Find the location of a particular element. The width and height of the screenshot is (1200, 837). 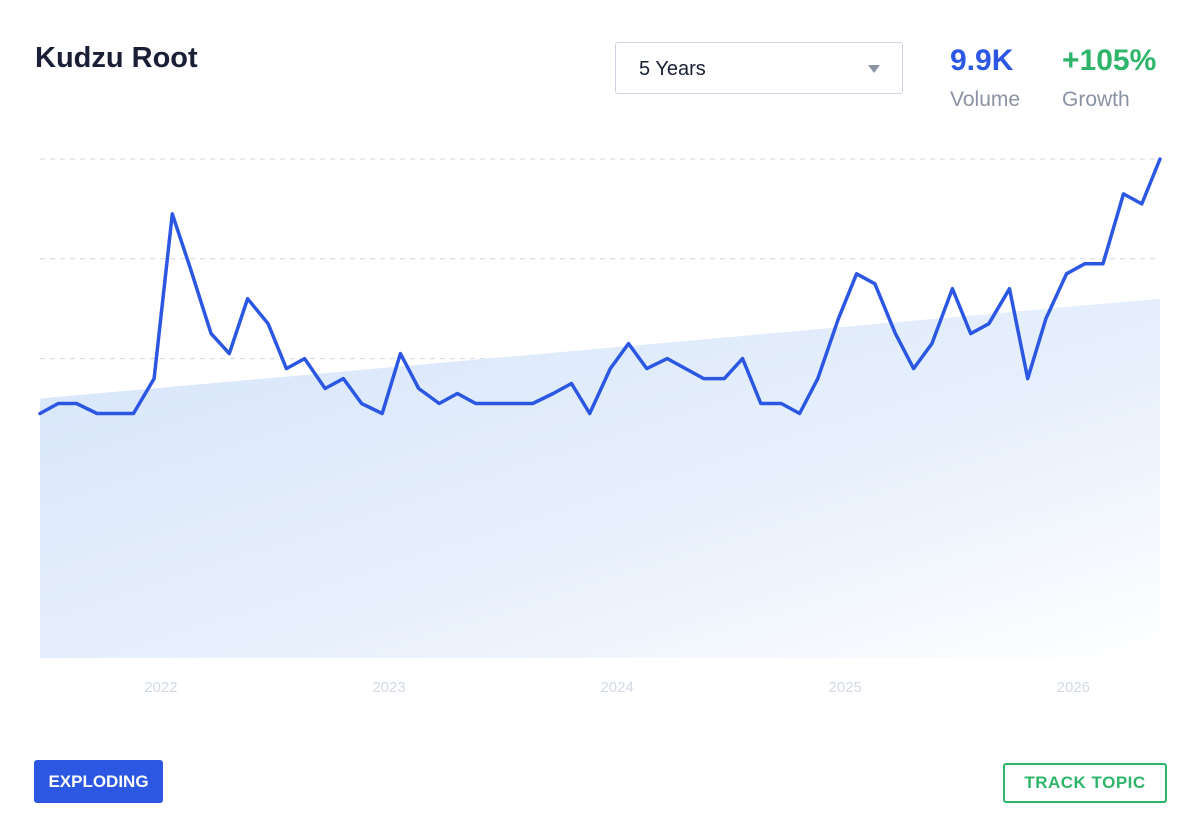

x-tick-label: 2022 is located at coordinates (160, 687).